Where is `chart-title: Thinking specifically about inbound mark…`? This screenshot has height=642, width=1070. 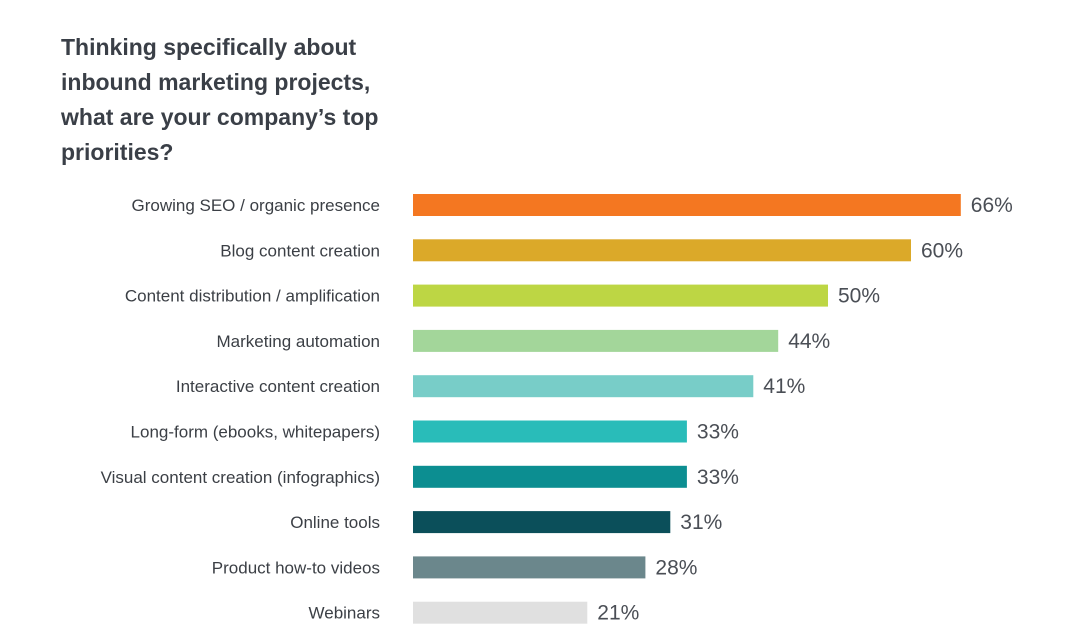 chart-title: Thinking specifically about inbound mark… is located at coordinates (220, 99).